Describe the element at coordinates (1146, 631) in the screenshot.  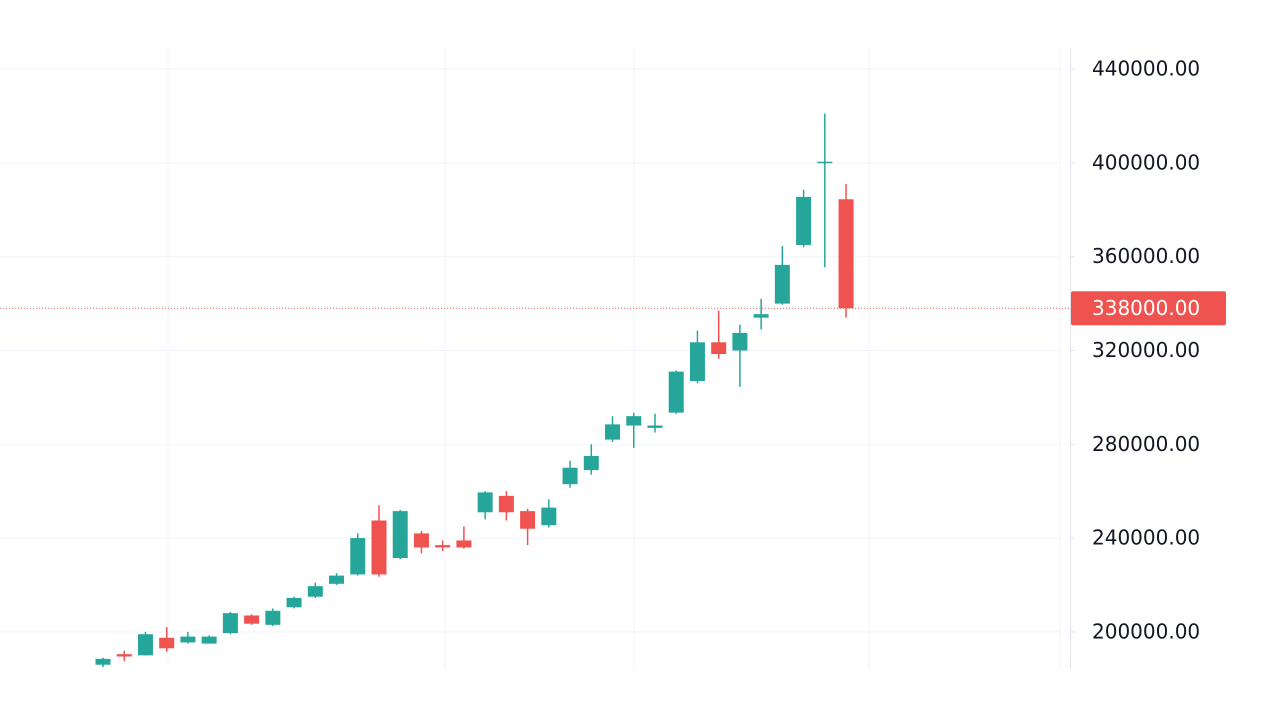
I see `y-tick-label: 200000.00` at that location.